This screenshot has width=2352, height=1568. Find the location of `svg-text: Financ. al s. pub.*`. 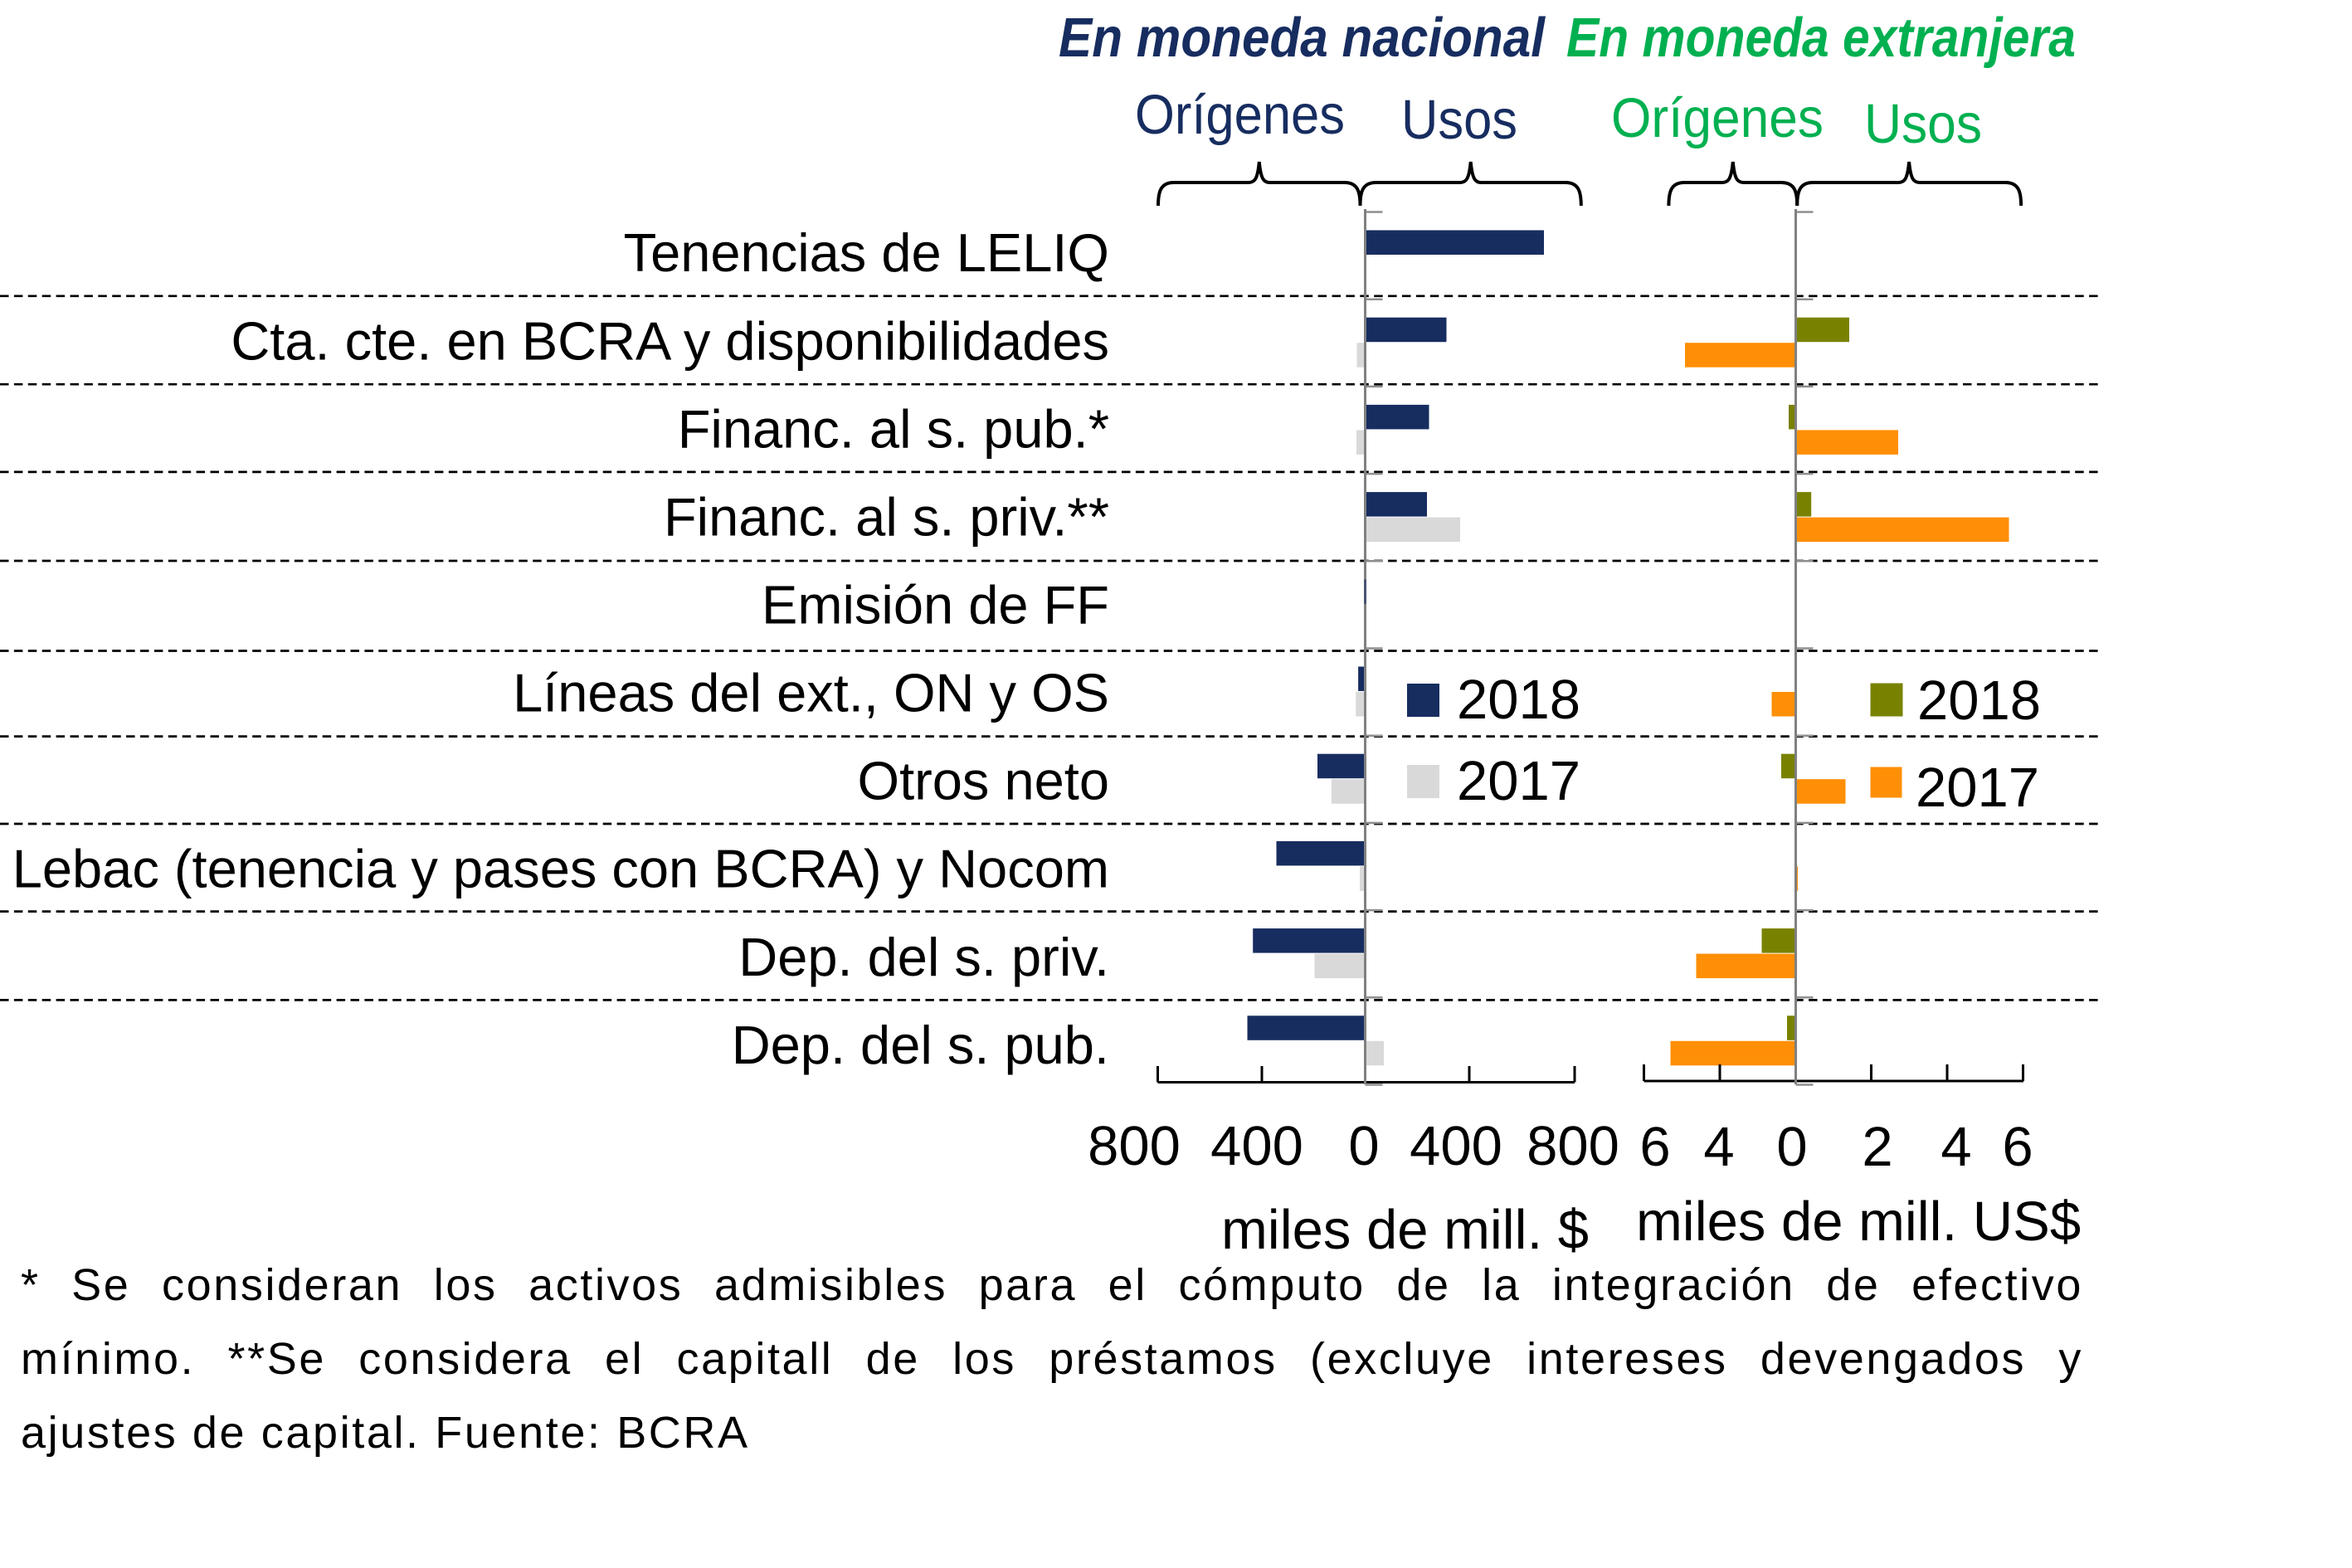

svg-text: Financ. al s. pub.* is located at coordinates (893, 428).